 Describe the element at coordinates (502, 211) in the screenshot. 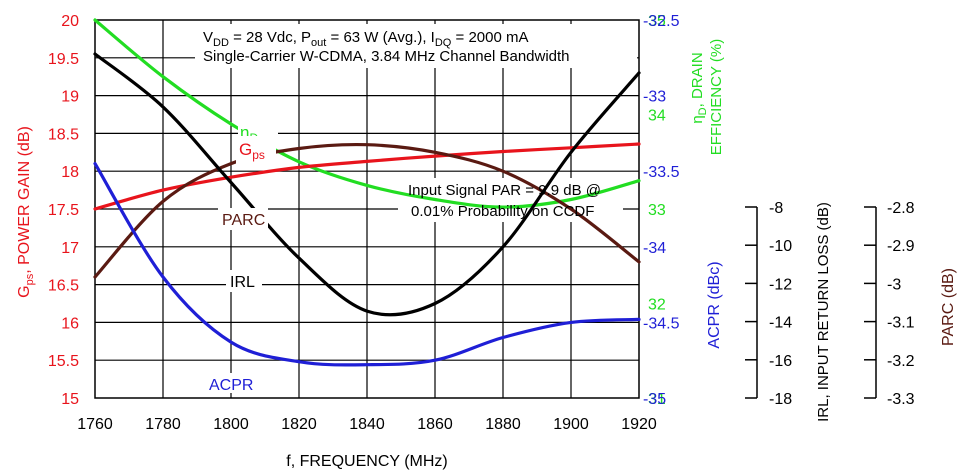

I see `par-line2: 0.01% Probability on CCDF` at that location.